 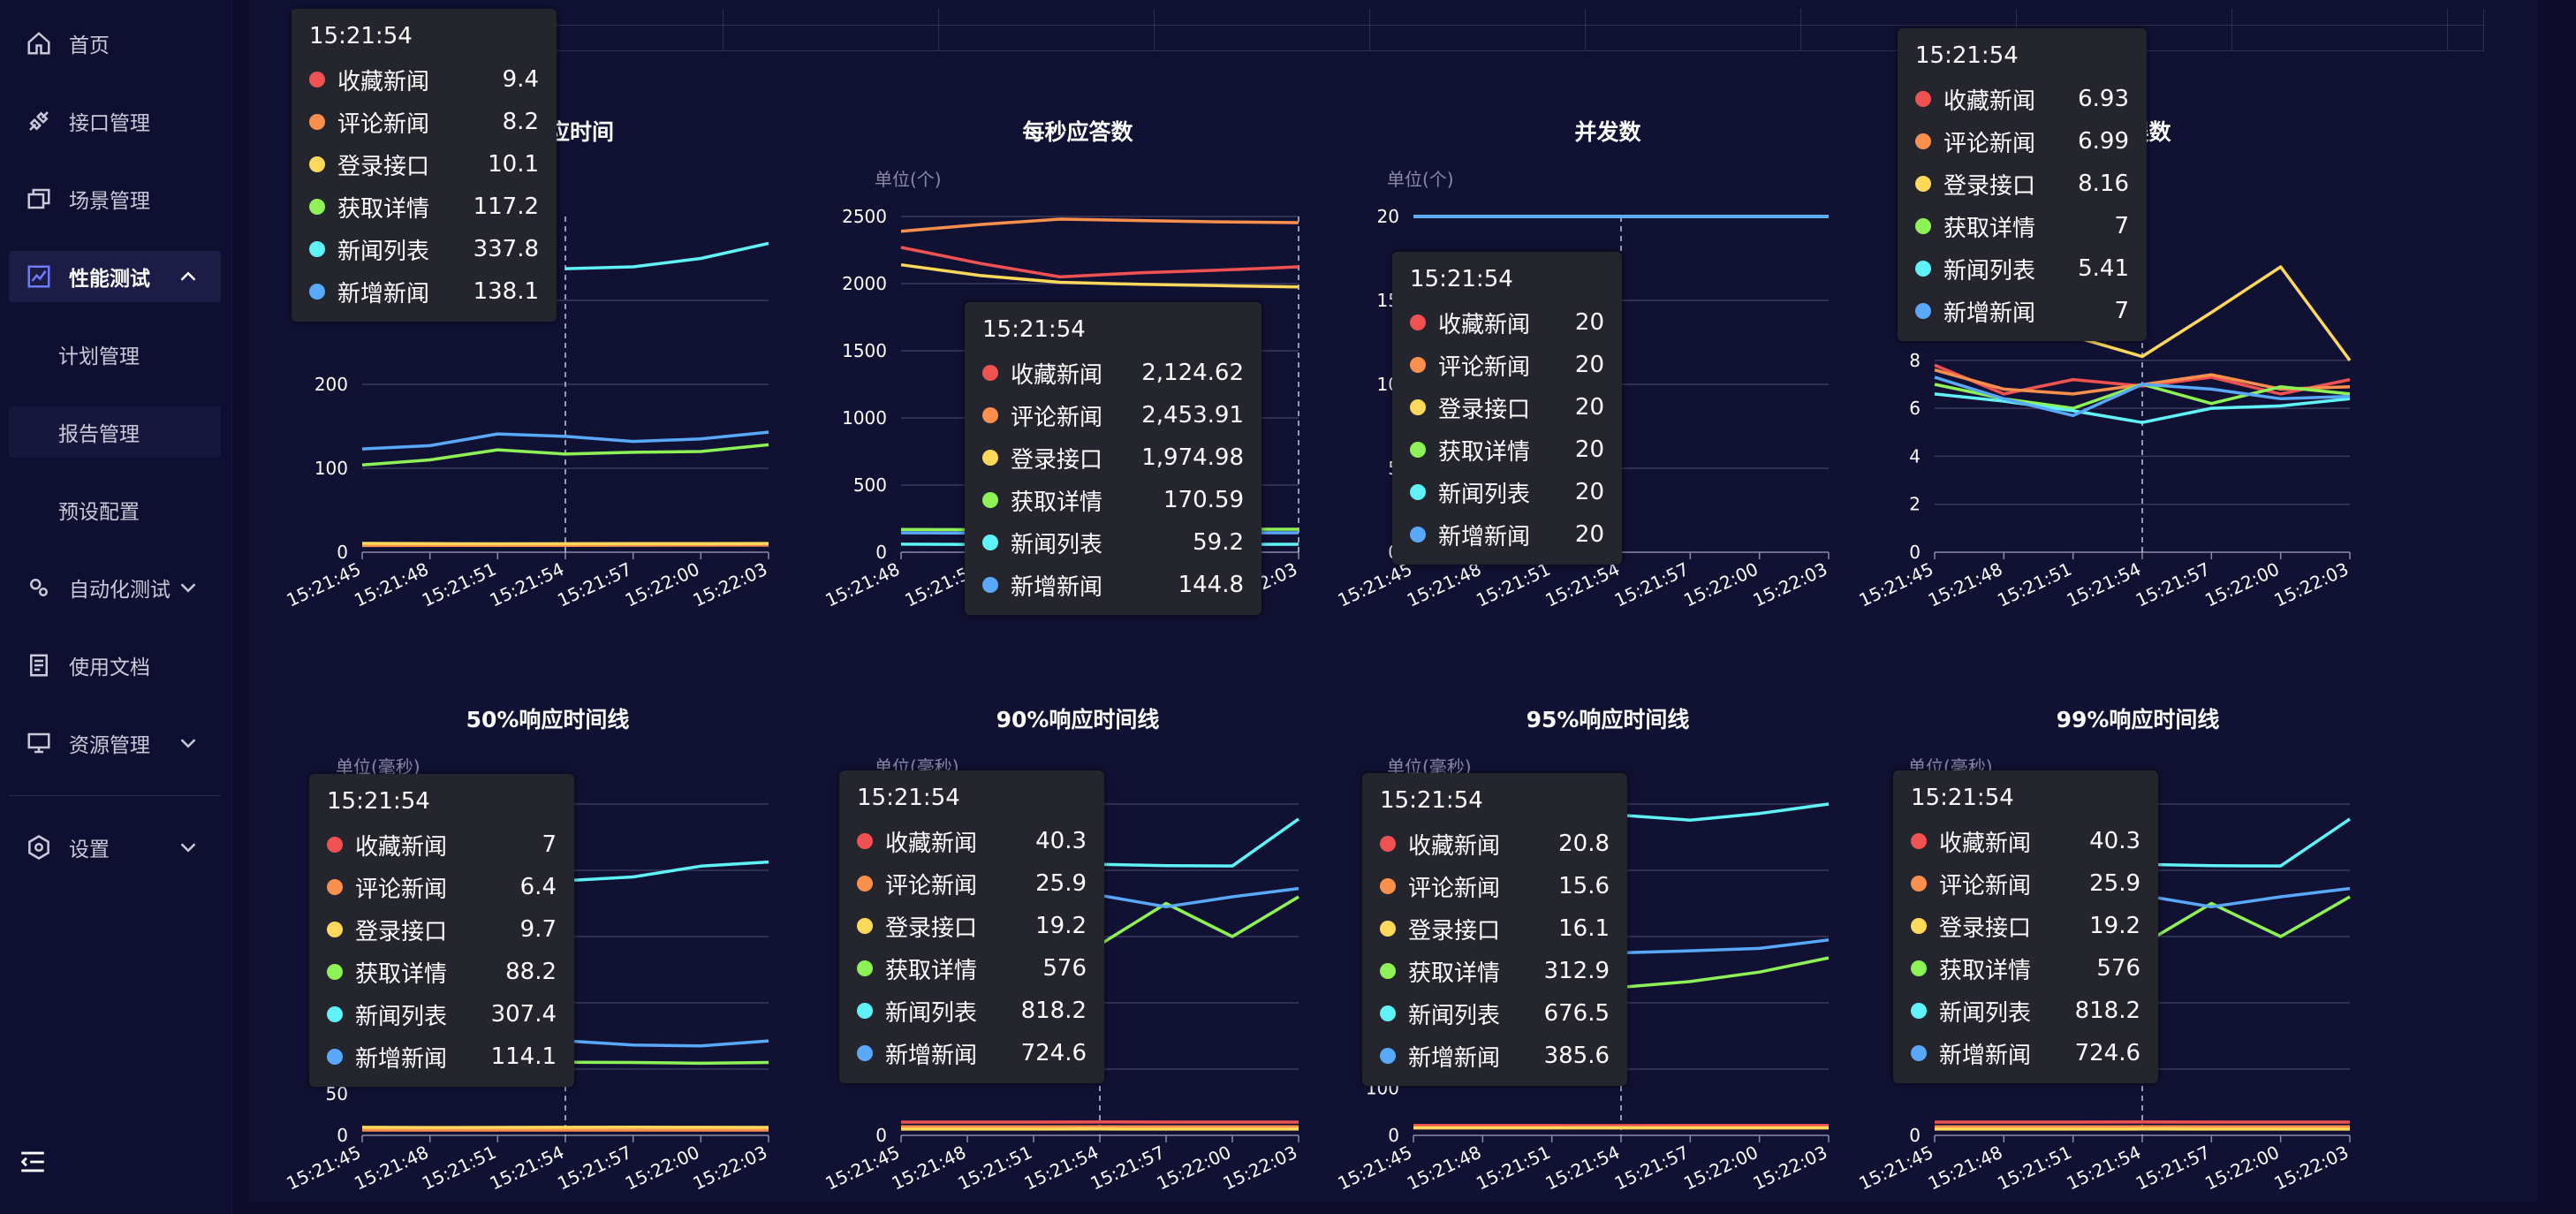 I want to click on tooltip-row: 获取详情 117.2, so click(x=424, y=207).